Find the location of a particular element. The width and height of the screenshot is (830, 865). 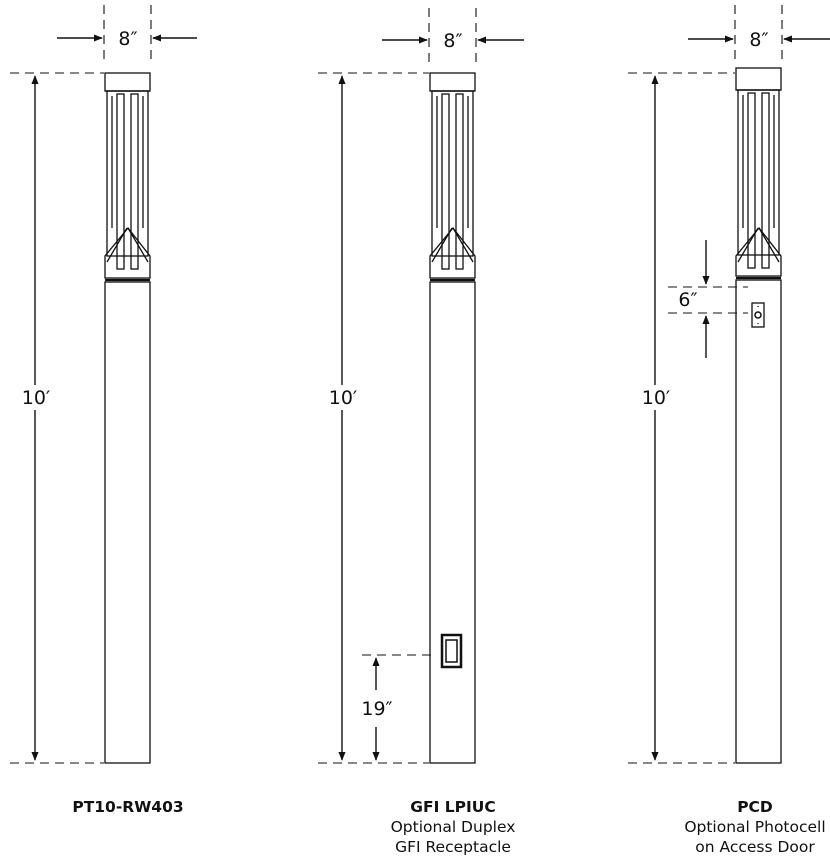

gfi-receptacle-icon is located at coordinates (451, 651).